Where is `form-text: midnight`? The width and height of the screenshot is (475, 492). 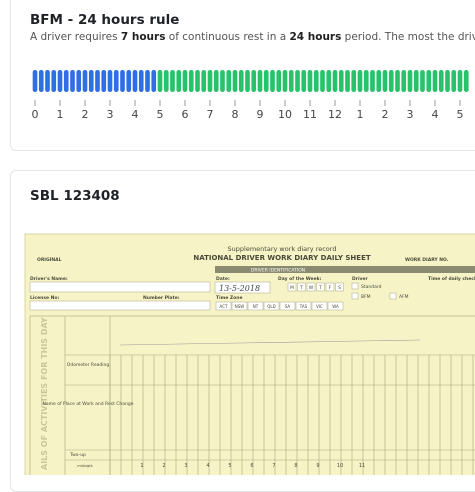
form-text: midnight is located at coordinates (85, 466).